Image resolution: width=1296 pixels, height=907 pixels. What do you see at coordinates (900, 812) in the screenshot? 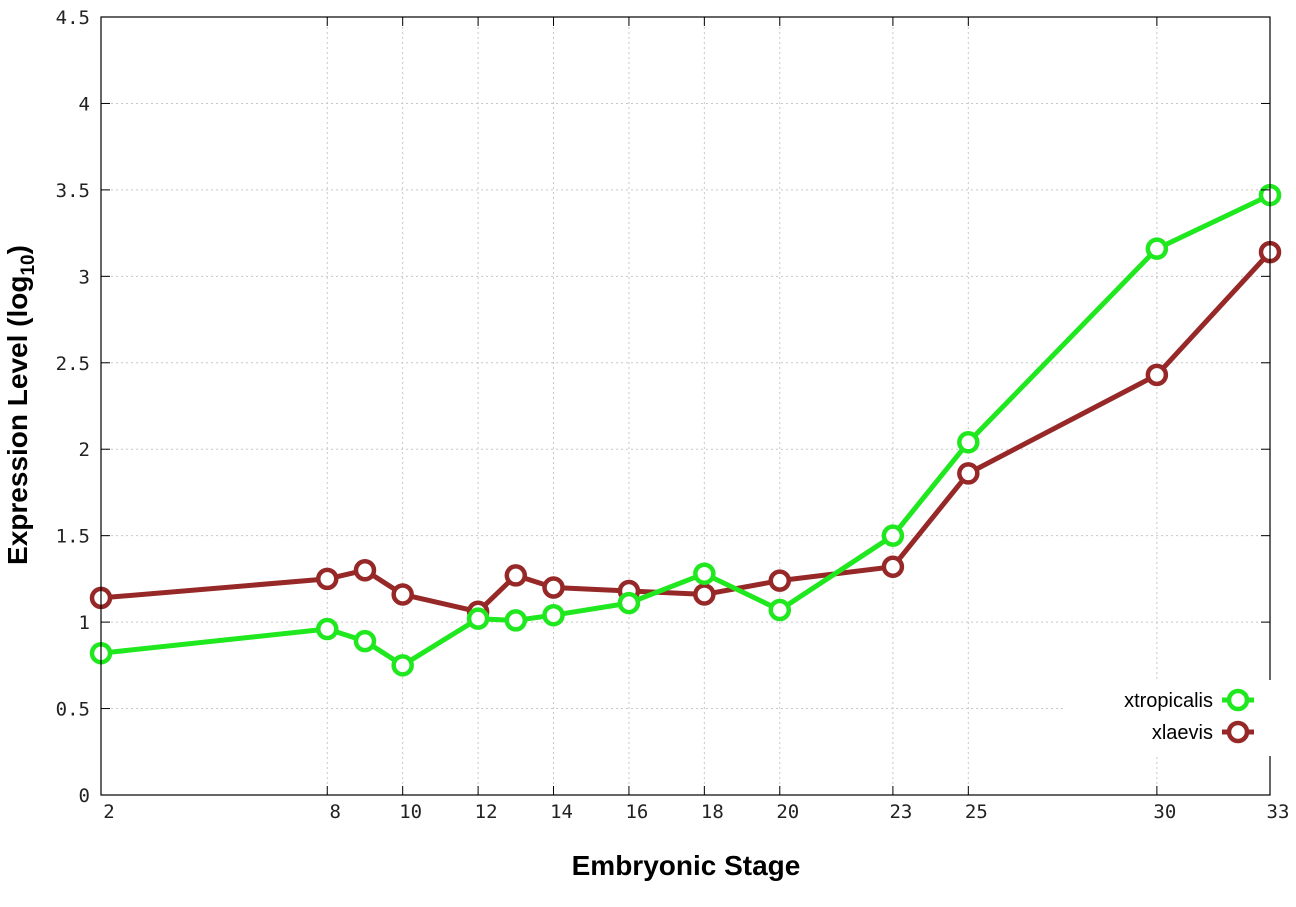
I see `x-tick-label: 23` at bounding box center [900, 812].